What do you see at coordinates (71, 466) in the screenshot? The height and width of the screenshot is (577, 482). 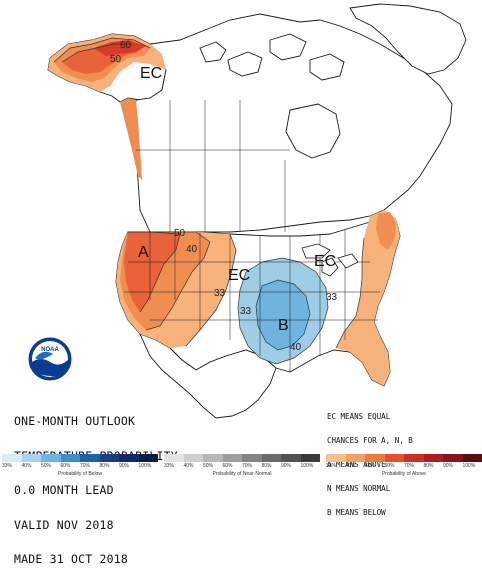 I see `below-tick-label: 60%` at bounding box center [71, 466].